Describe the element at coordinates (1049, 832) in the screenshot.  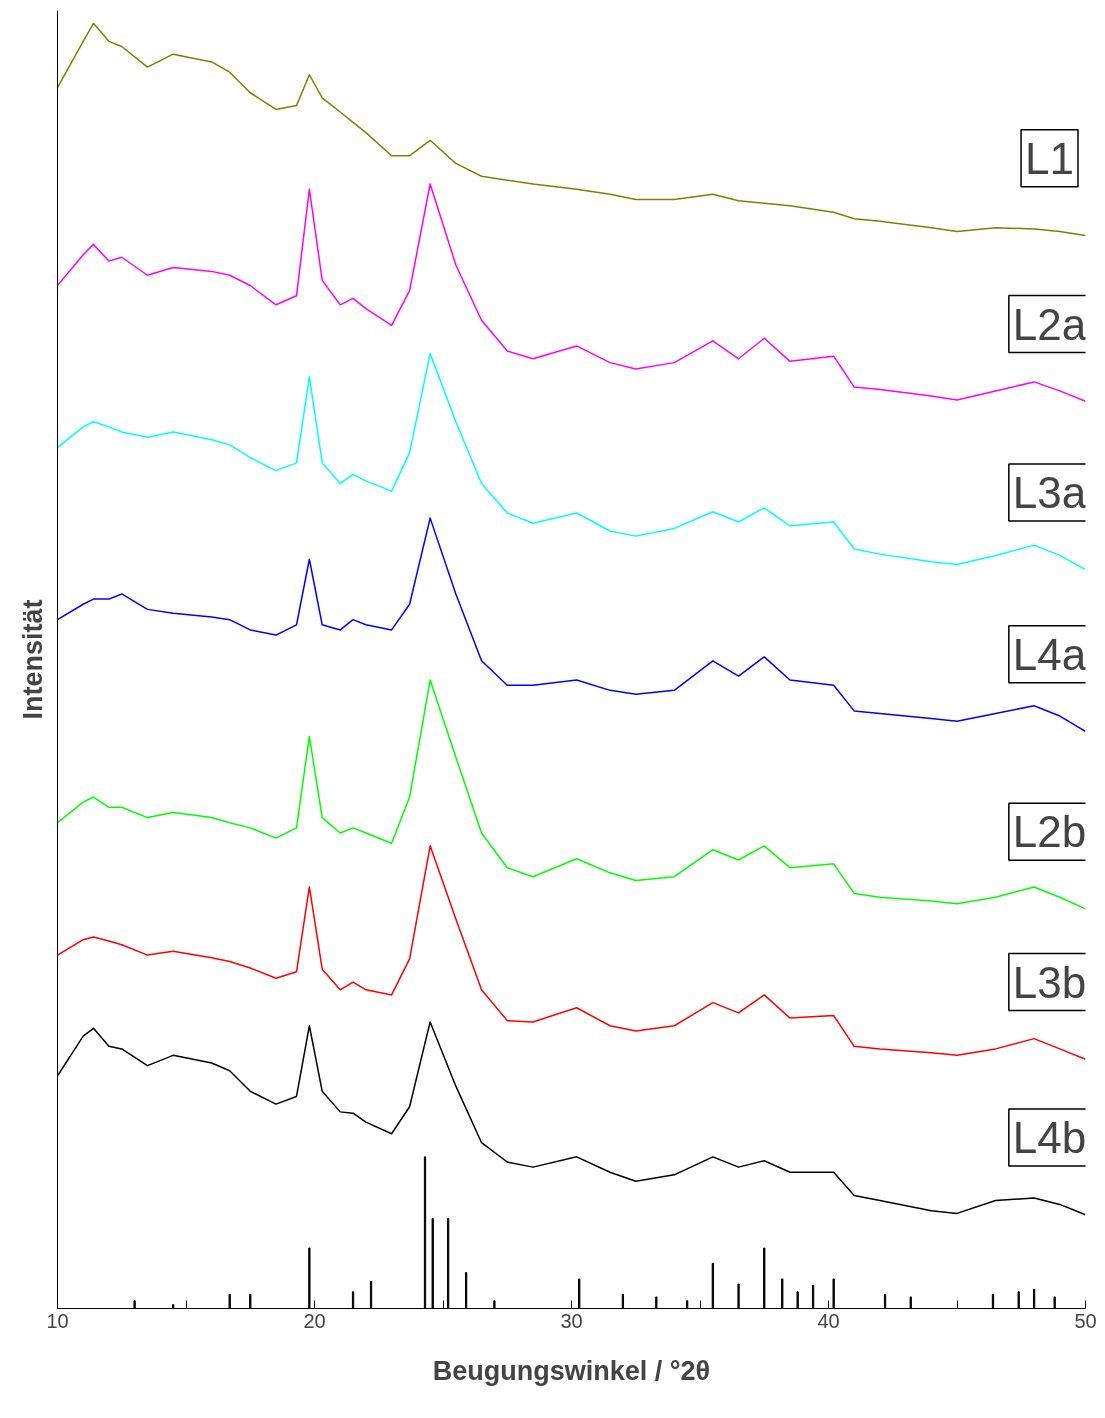
I see `series-label: L2b` at that location.